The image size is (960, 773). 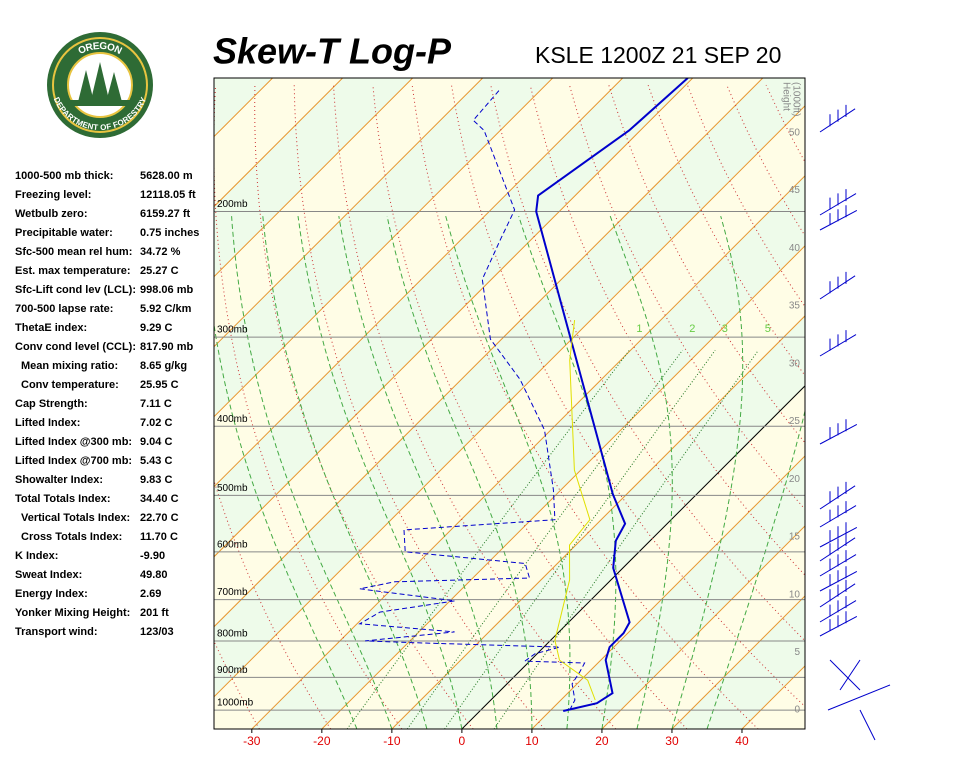 What do you see at coordinates (70, 385) in the screenshot?
I see `index-label: Conv temperature:` at bounding box center [70, 385].